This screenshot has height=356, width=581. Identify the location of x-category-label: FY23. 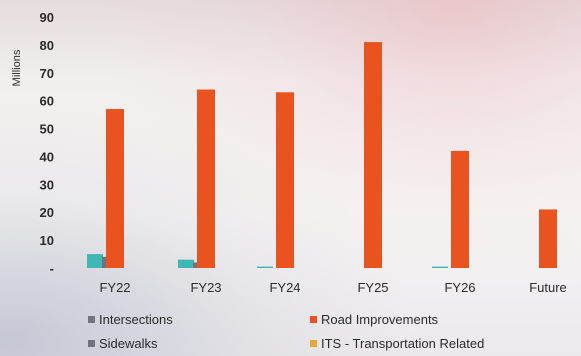
(205, 287).